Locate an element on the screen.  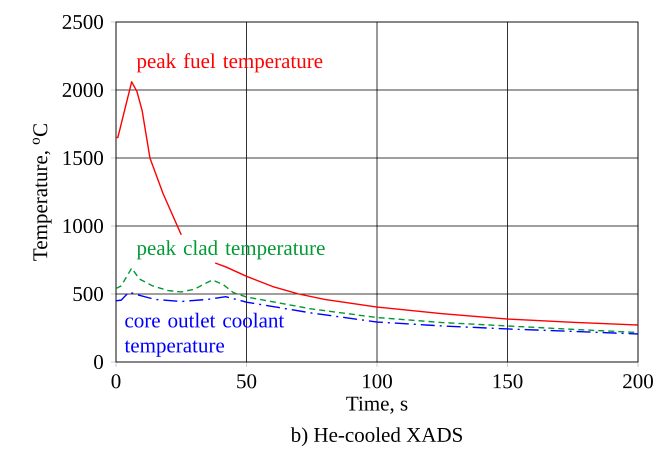
y-tick-label: 2500 is located at coordinates (83, 22).